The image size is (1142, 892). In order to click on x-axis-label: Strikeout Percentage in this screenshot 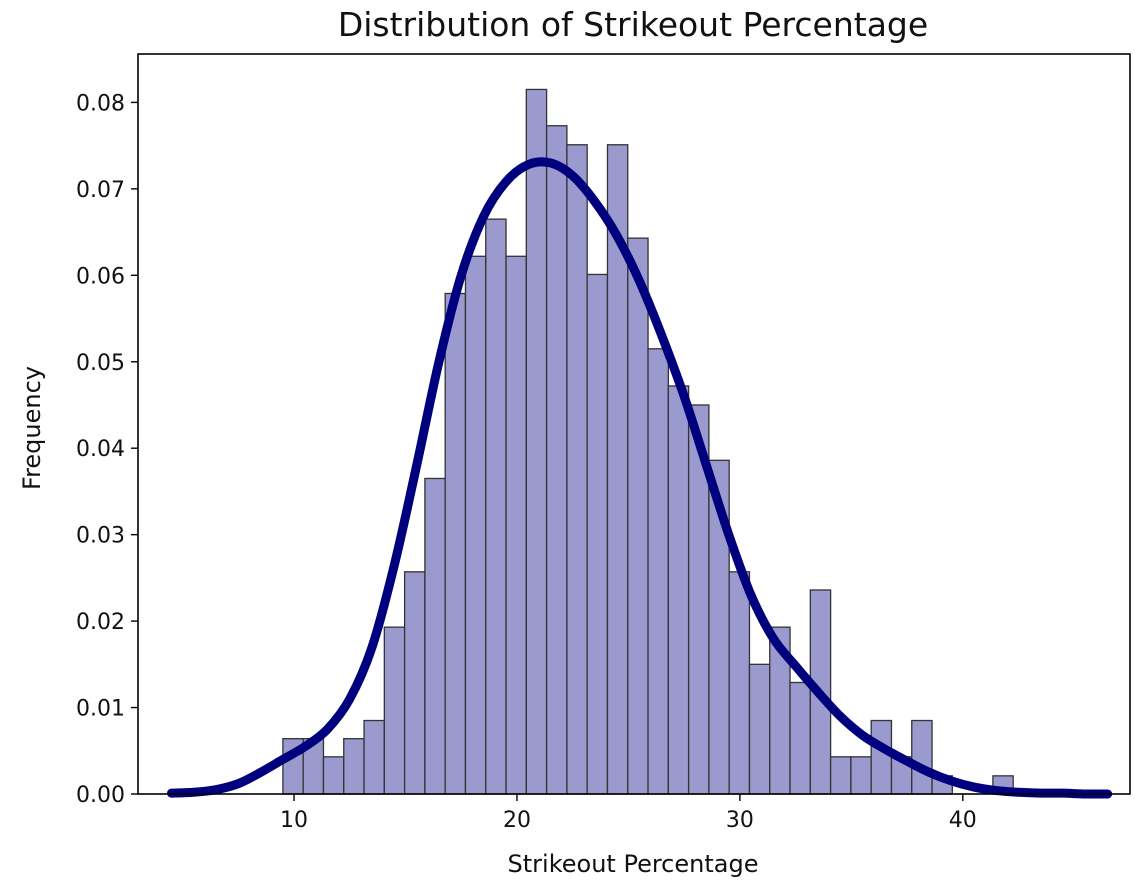, I will do `click(633, 864)`.